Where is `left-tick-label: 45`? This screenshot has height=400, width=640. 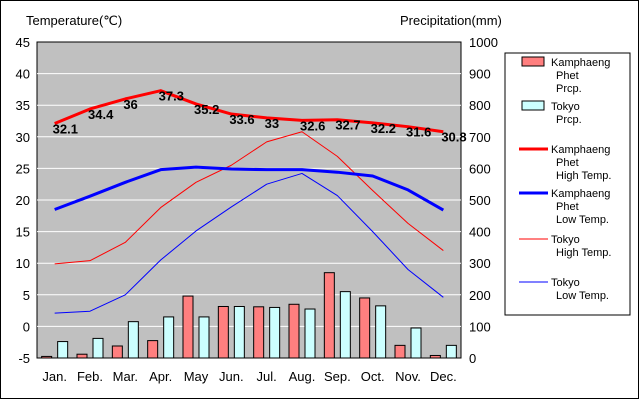
left-tick-label: 45 is located at coordinates (23, 42).